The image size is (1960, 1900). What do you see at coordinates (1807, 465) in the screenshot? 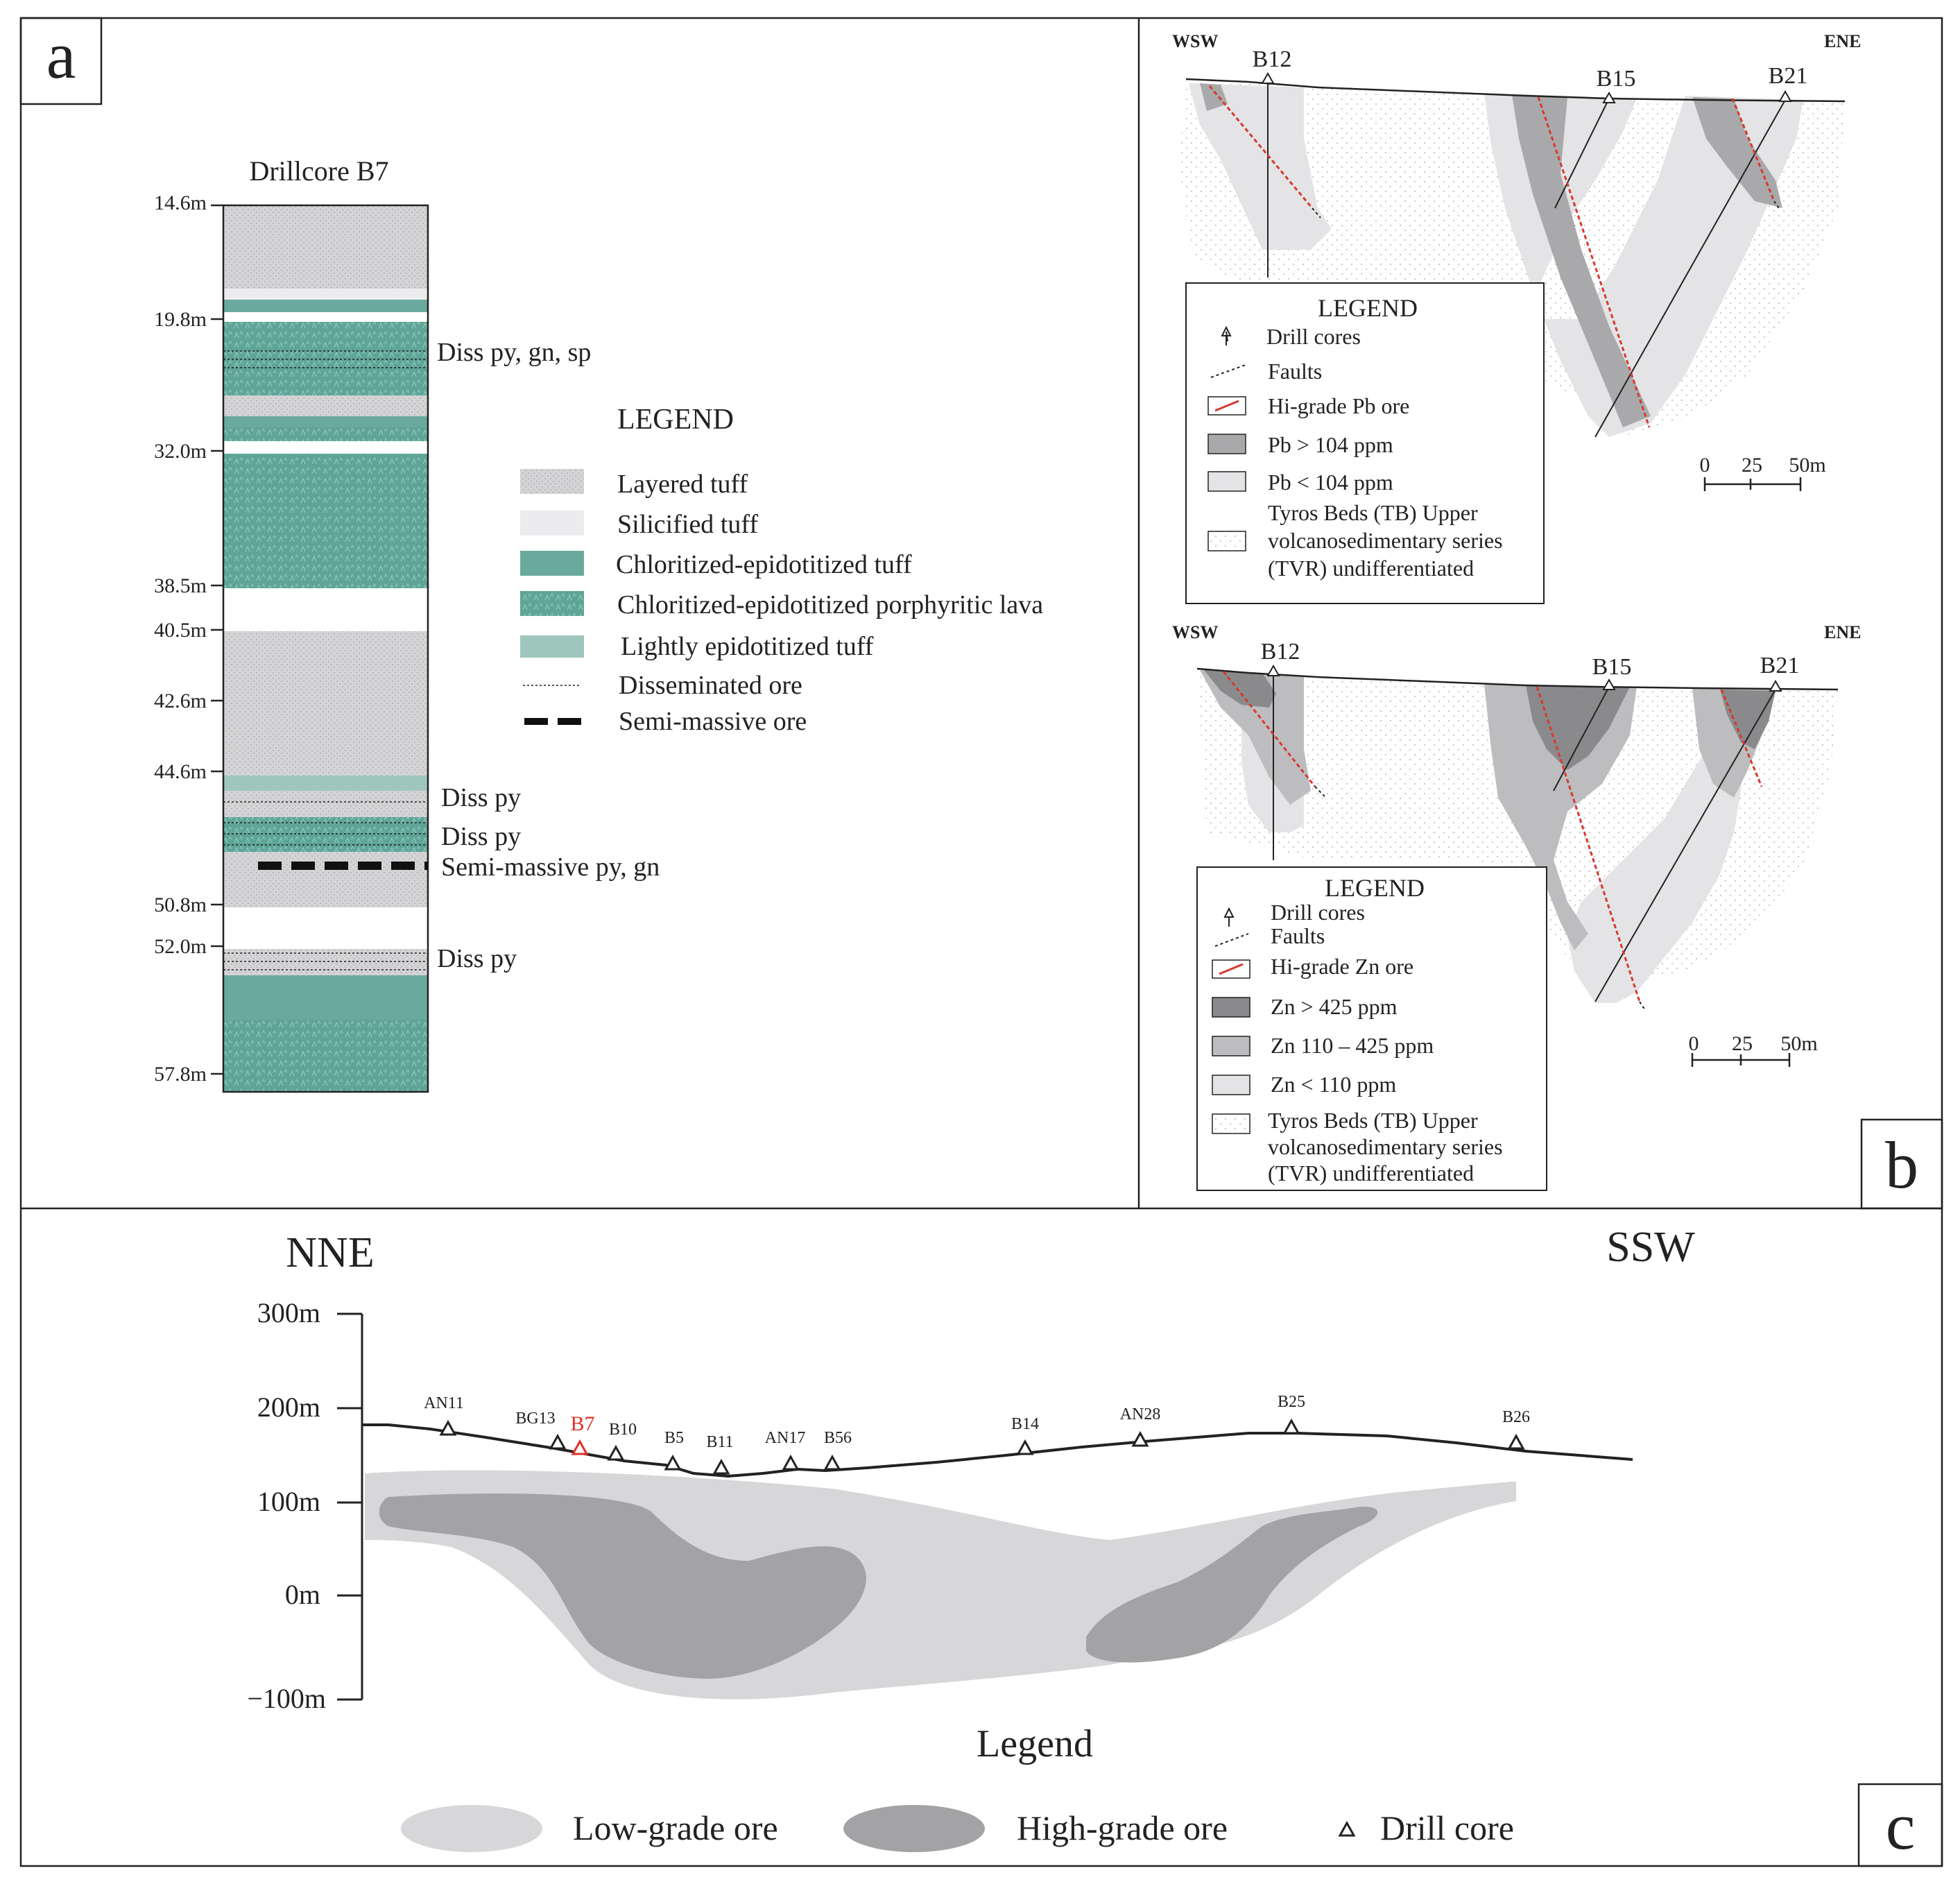
I see `scale-label: 50m` at bounding box center [1807, 465].